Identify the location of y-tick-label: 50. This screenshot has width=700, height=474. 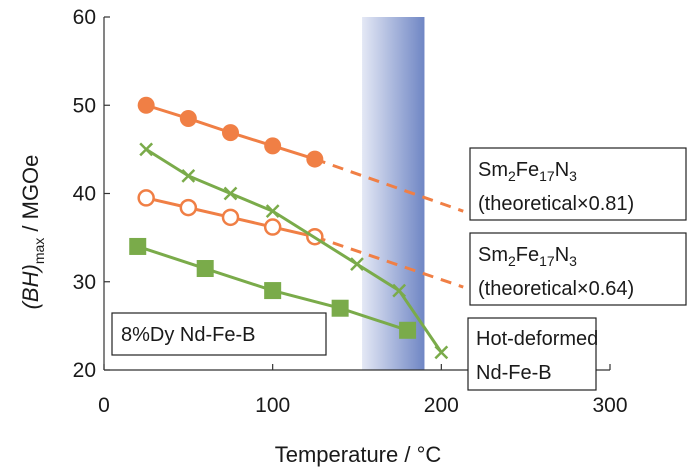
(84, 105).